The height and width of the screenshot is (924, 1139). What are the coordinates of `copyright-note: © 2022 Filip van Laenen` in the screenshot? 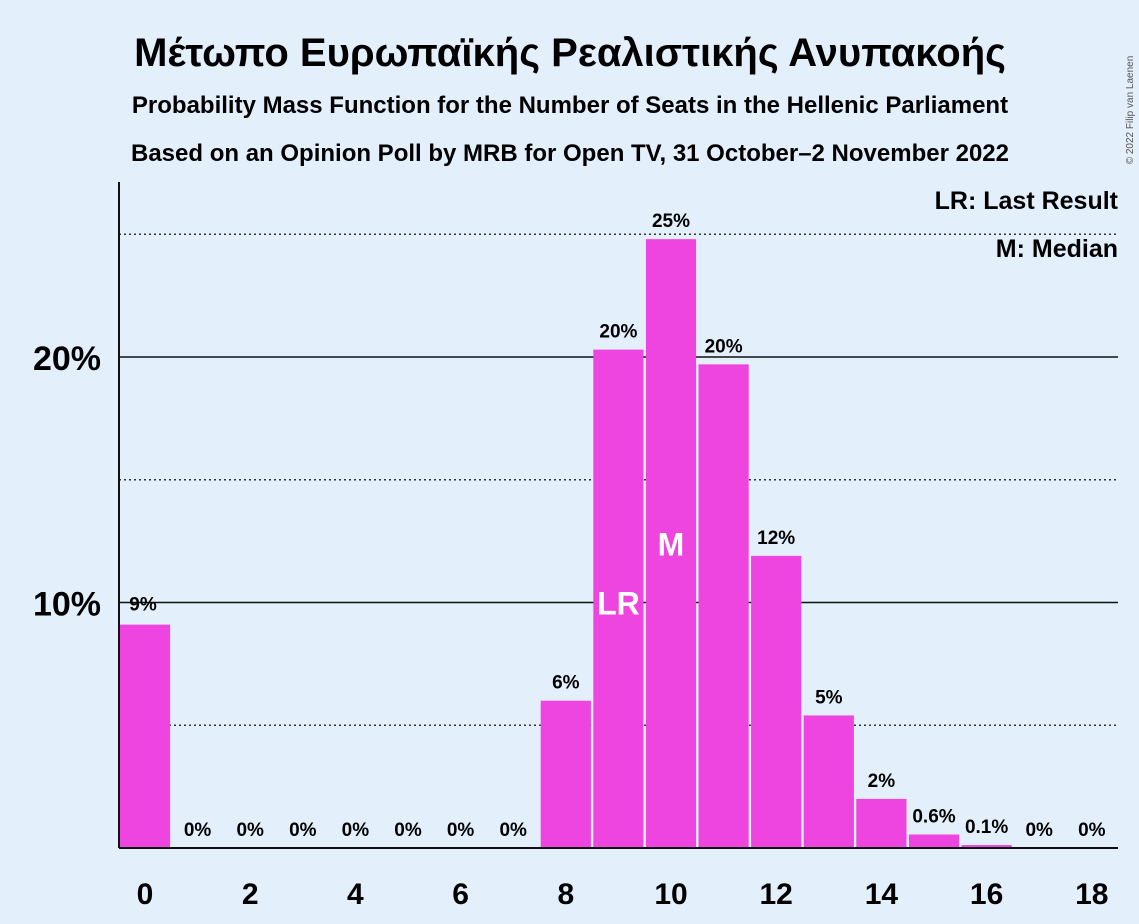 It's located at (1130, 110).